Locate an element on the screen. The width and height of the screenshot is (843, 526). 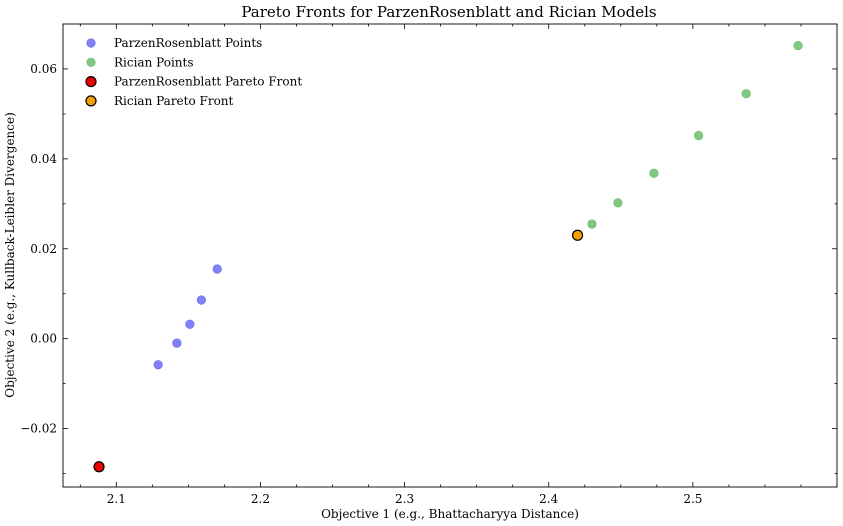
x-tick-label: 2.2 is located at coordinates (260, 499).